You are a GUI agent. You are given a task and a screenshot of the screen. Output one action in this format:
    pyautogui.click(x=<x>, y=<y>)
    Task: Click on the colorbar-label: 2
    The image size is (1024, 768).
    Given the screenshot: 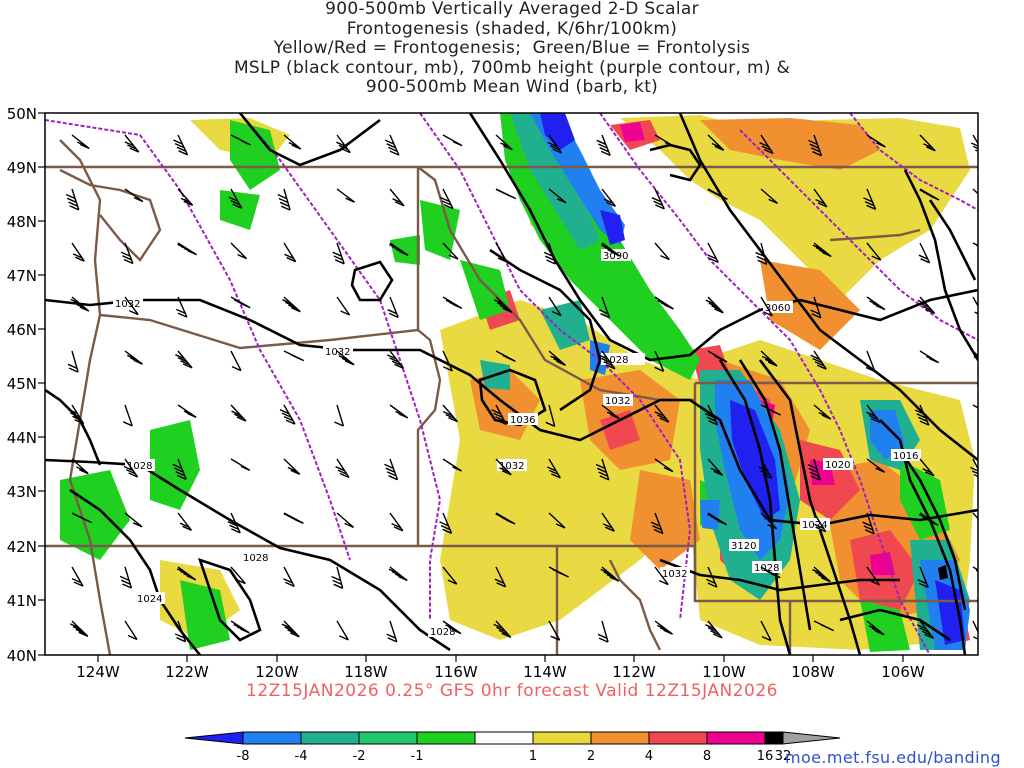 What is the action you would take?
    pyautogui.click(x=591, y=756)
    